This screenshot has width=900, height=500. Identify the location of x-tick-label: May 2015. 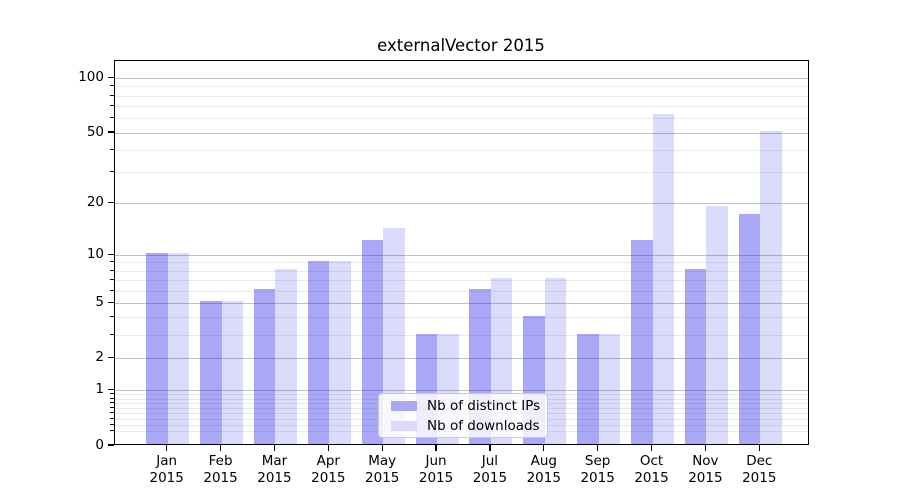
(382, 469).